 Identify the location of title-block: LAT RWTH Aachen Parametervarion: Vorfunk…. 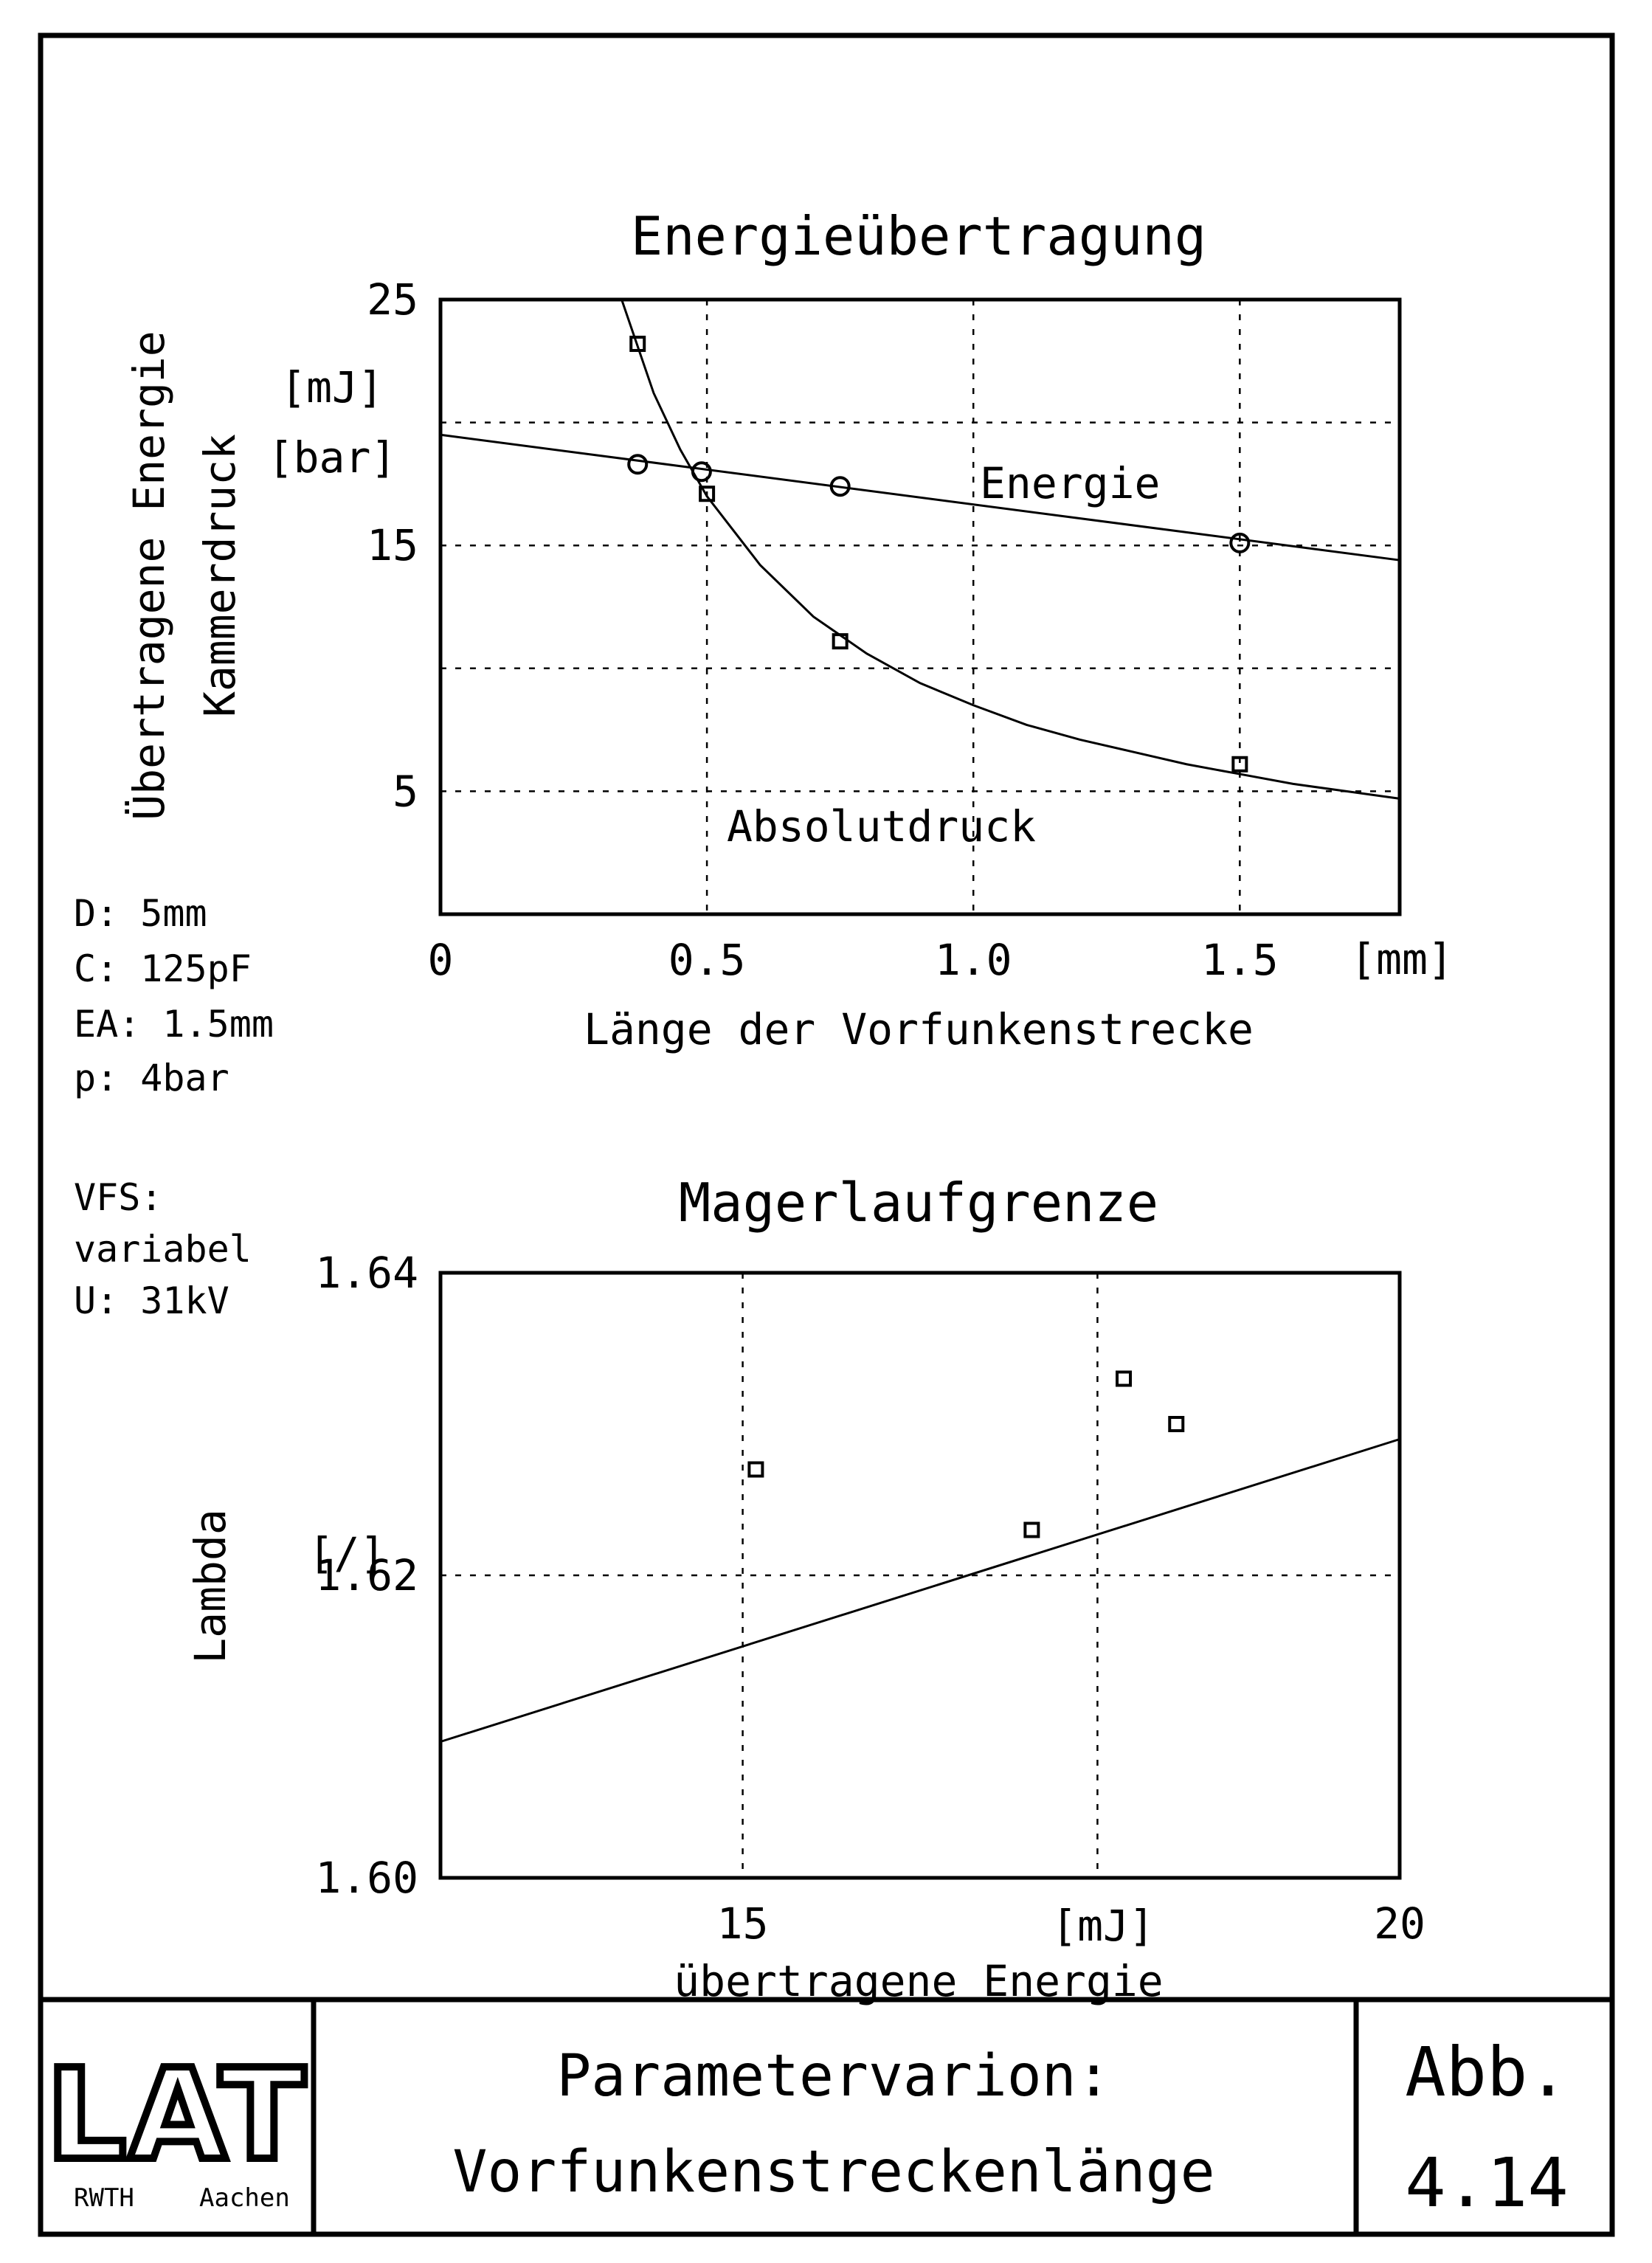
(806, 2127).